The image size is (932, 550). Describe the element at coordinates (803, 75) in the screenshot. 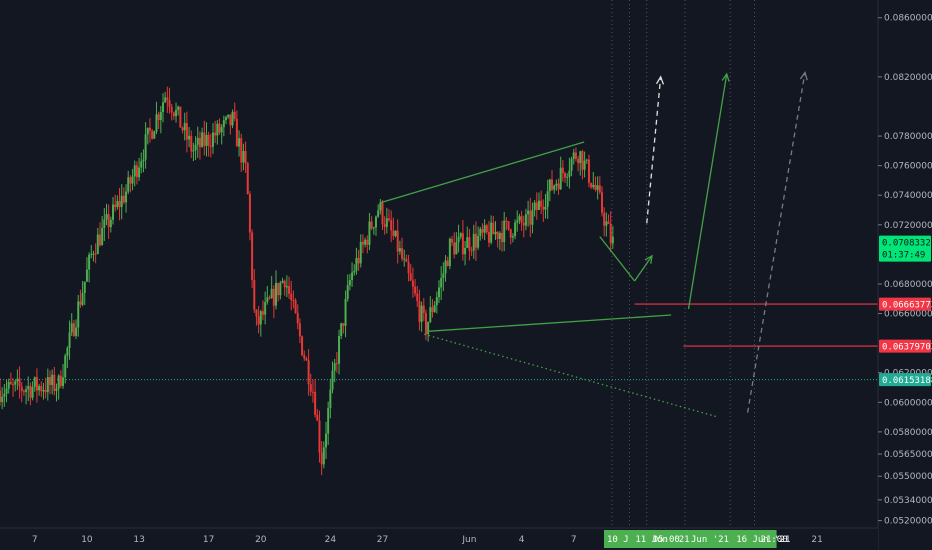

I see `trendline-arrowhead` at that location.